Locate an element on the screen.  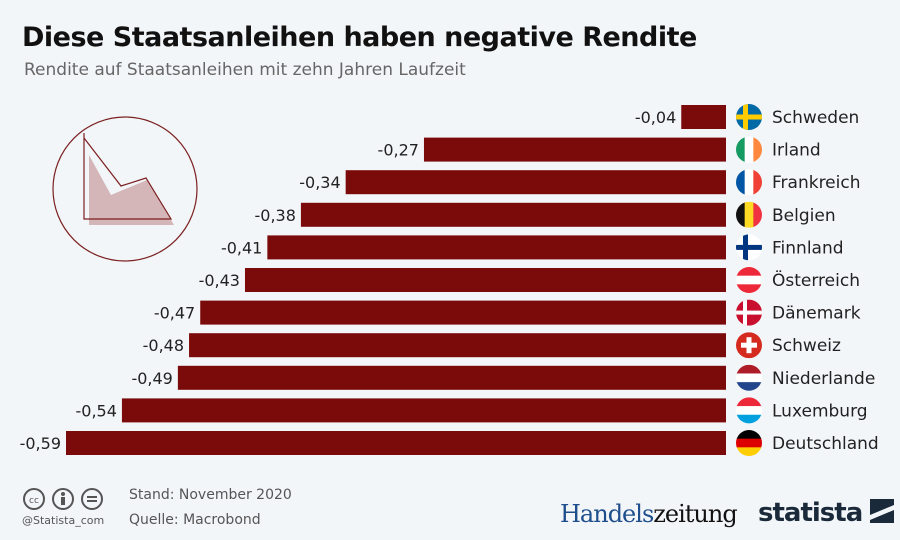
bar-Dänemark is located at coordinates (463, 312).